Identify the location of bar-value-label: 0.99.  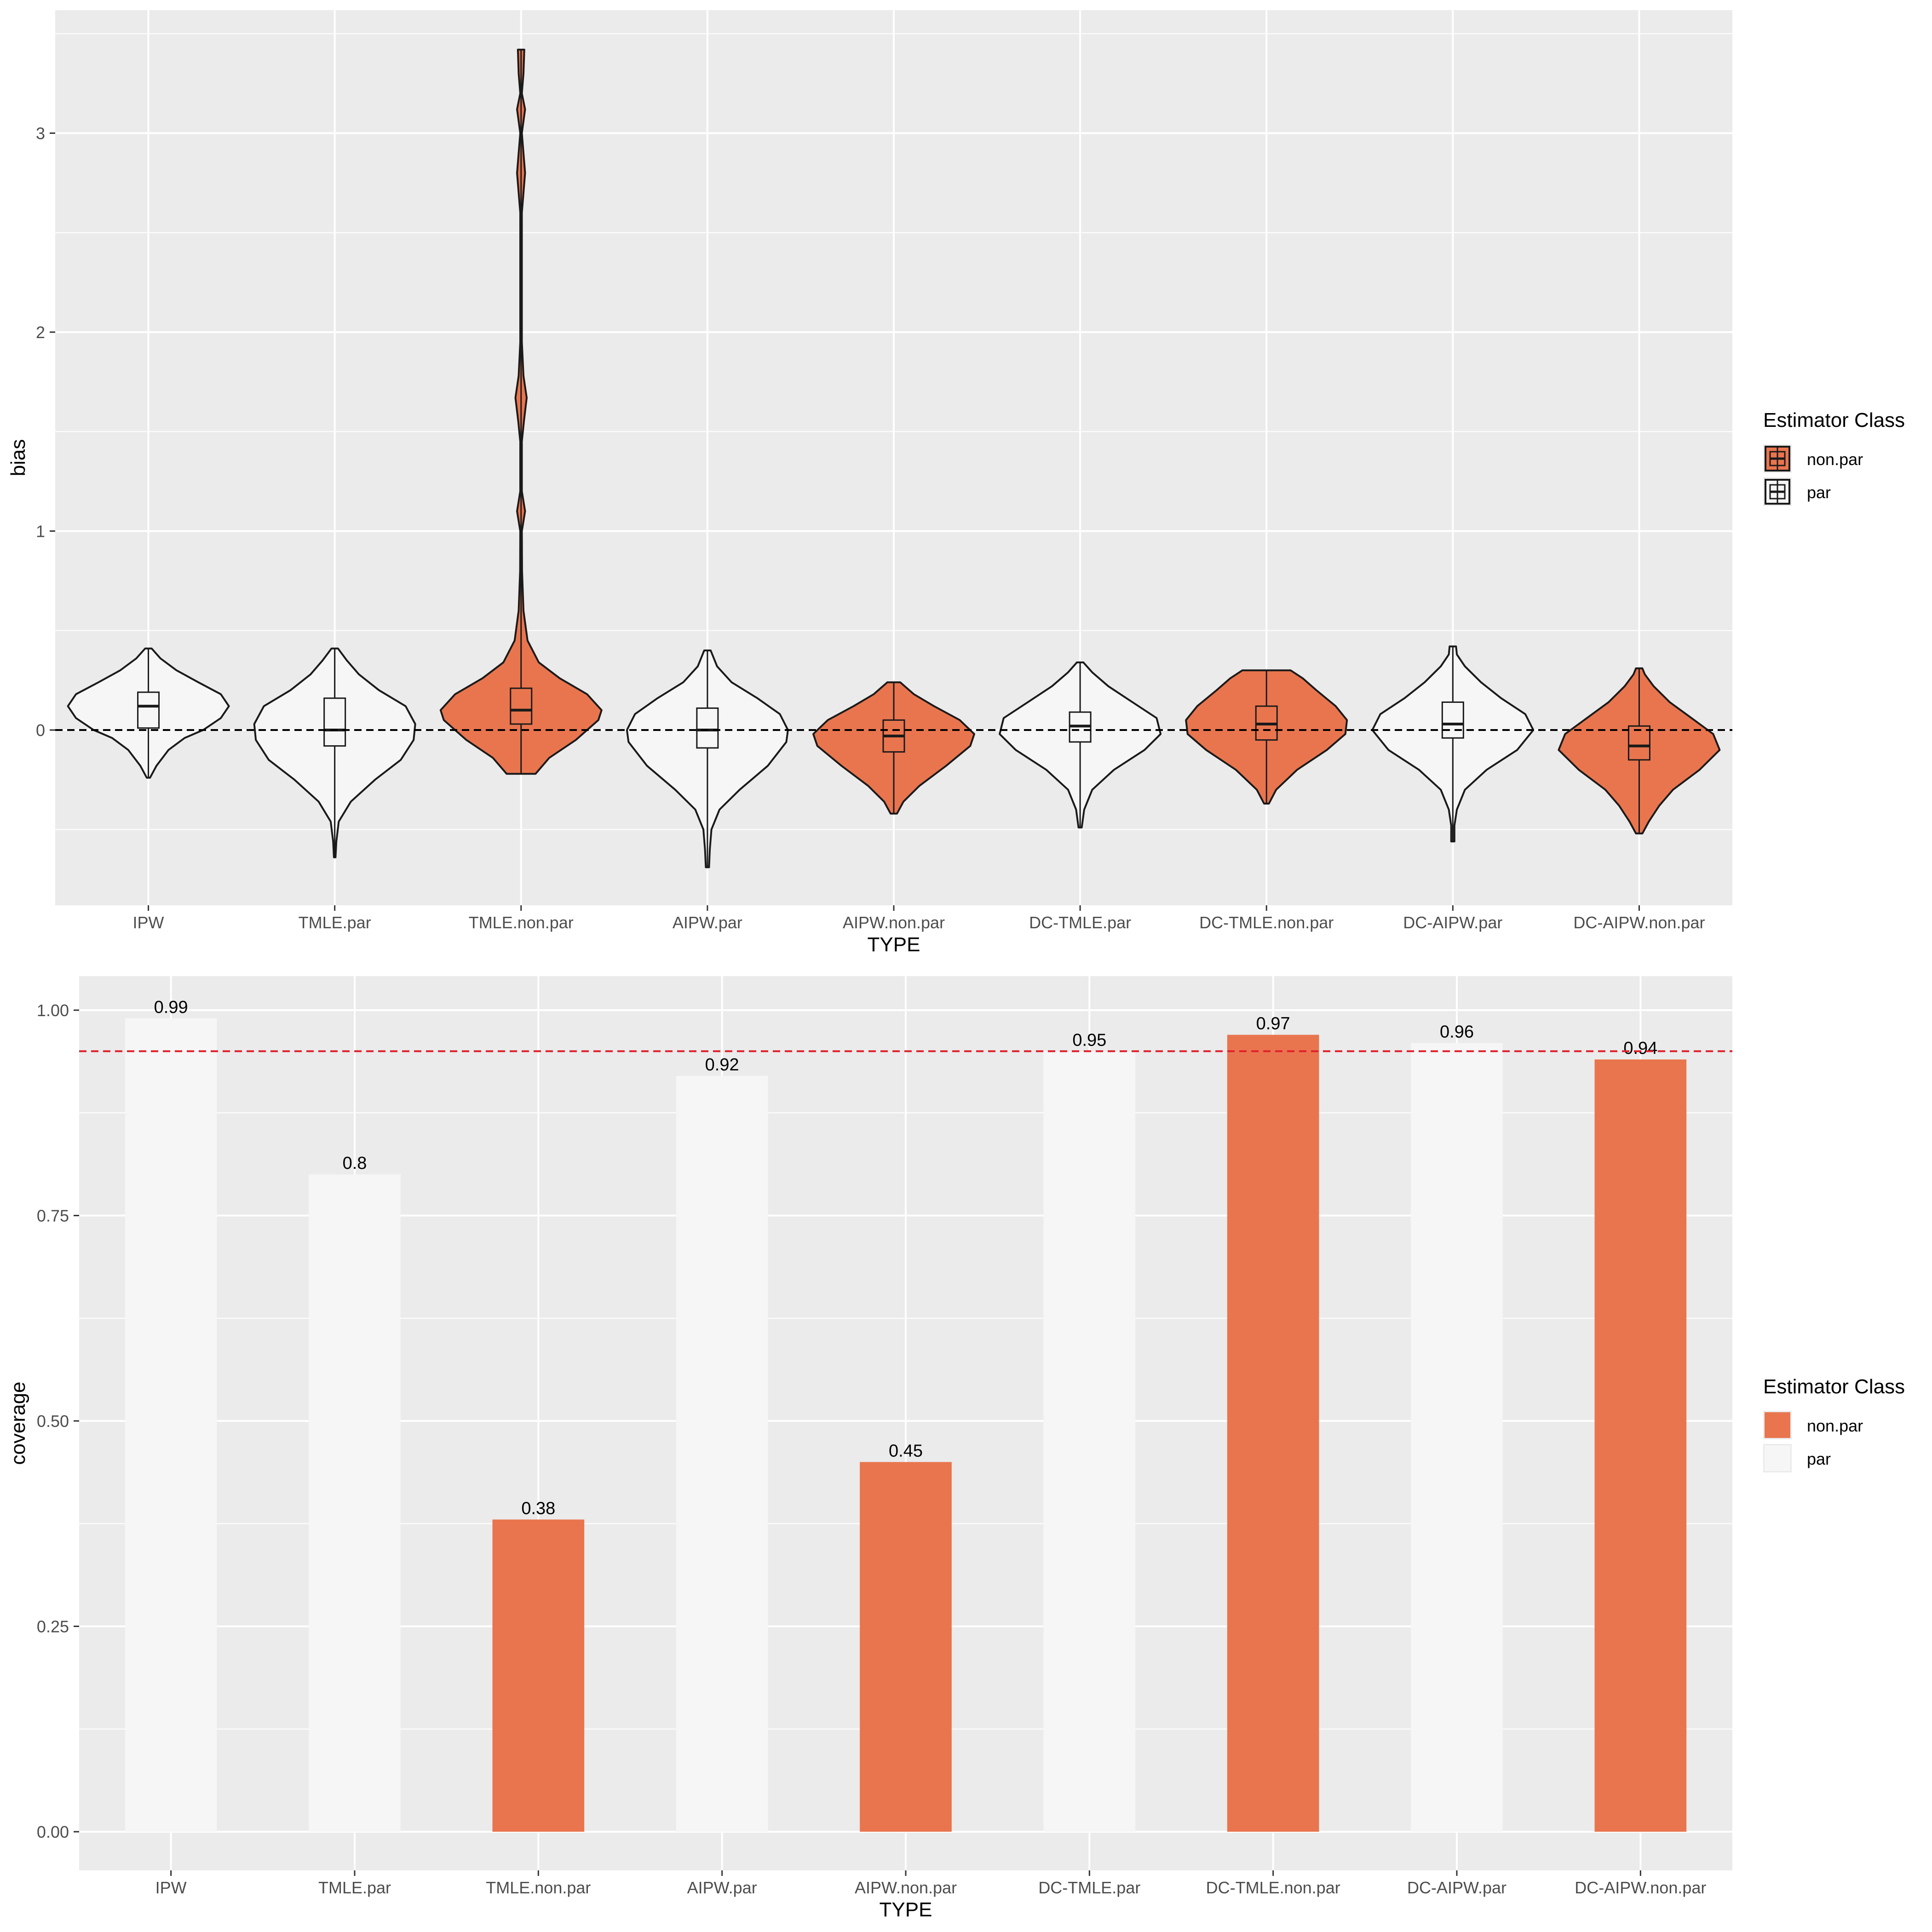
(171, 1007).